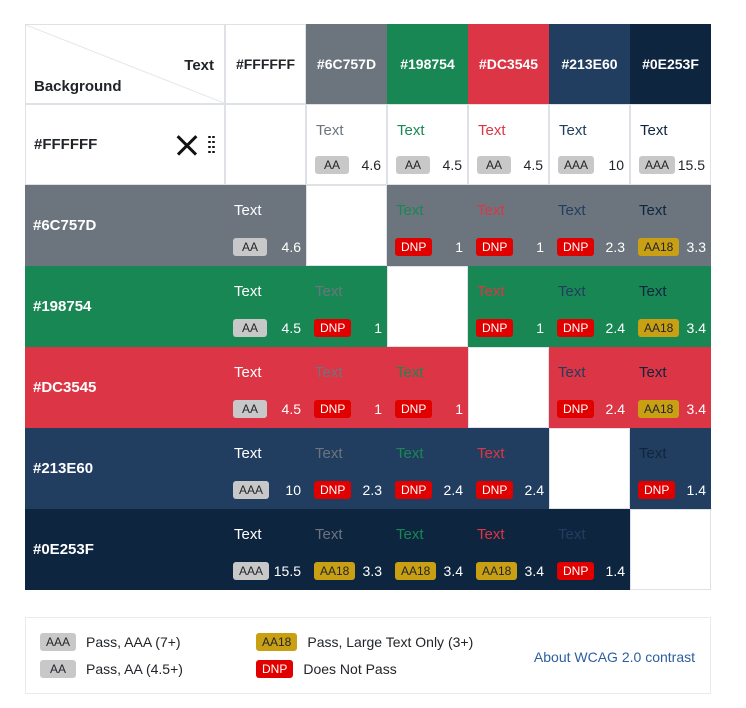 The width and height of the screenshot is (746, 708). Describe the element at coordinates (125, 549) in the screenshot. I see `row-header: #0E253F` at that location.